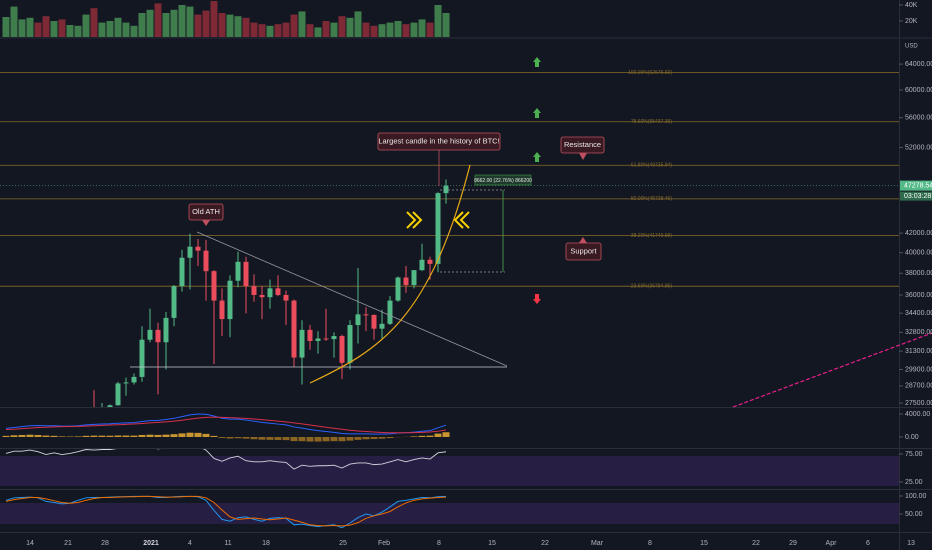 This screenshot has width=932, height=550. What do you see at coordinates (918, 403) in the screenshot?
I see `y-tick-label: 27500.00` at bounding box center [918, 403].